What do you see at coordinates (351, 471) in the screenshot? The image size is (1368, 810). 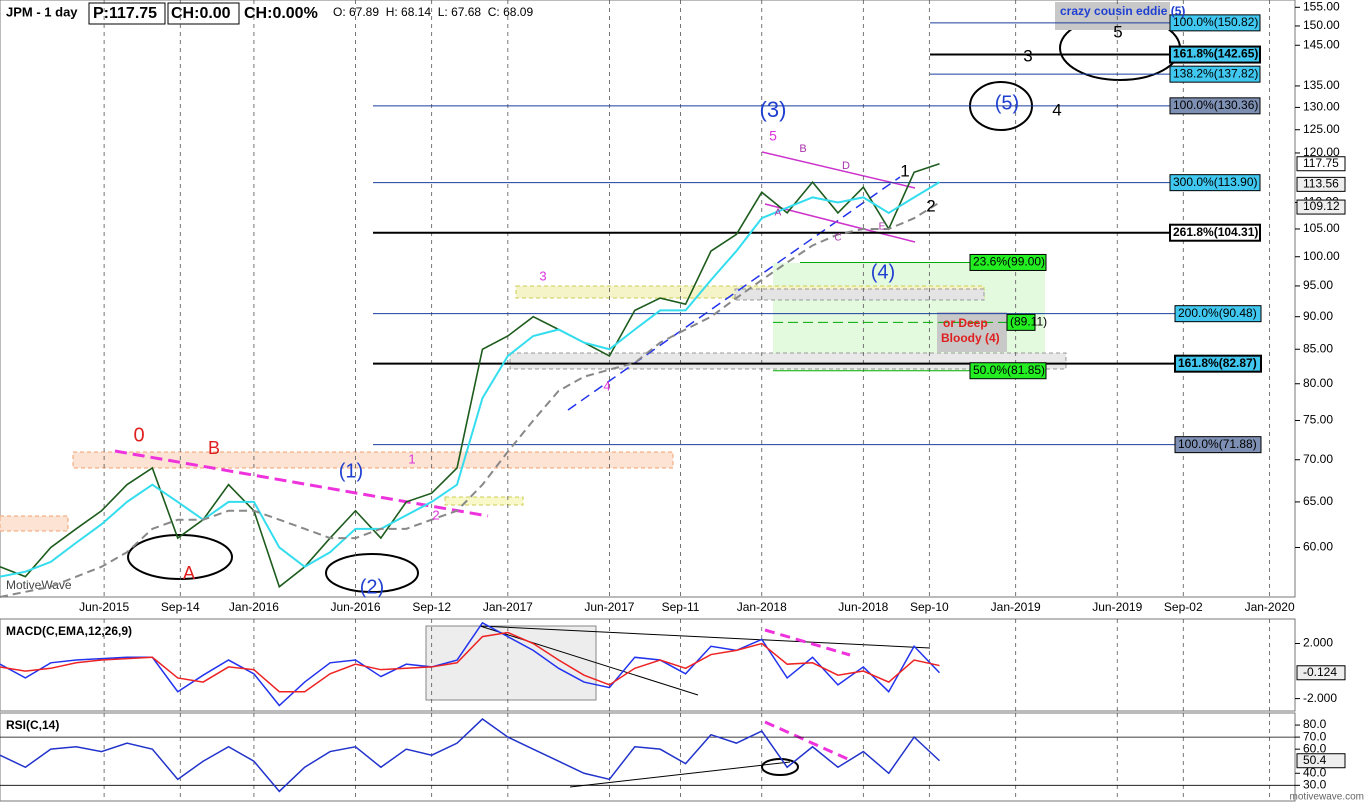 I see `wave-label: (1)` at bounding box center [351, 471].